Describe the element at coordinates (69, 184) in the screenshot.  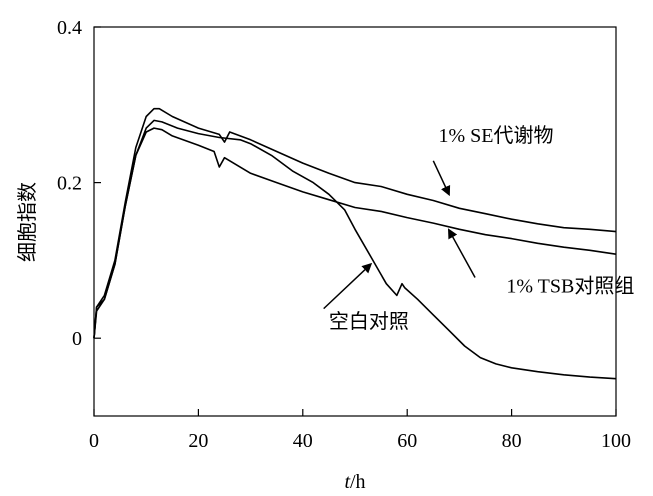
I see `y-tick-label: 0.2` at that location.